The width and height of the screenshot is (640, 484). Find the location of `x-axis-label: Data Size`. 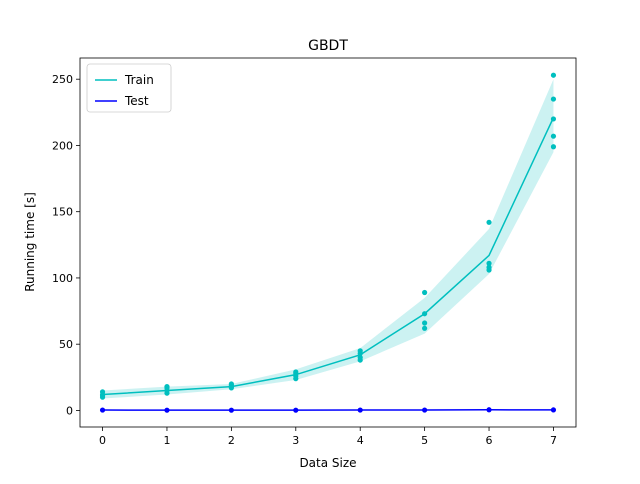

x-axis-label: Data Size is located at coordinates (327, 463).